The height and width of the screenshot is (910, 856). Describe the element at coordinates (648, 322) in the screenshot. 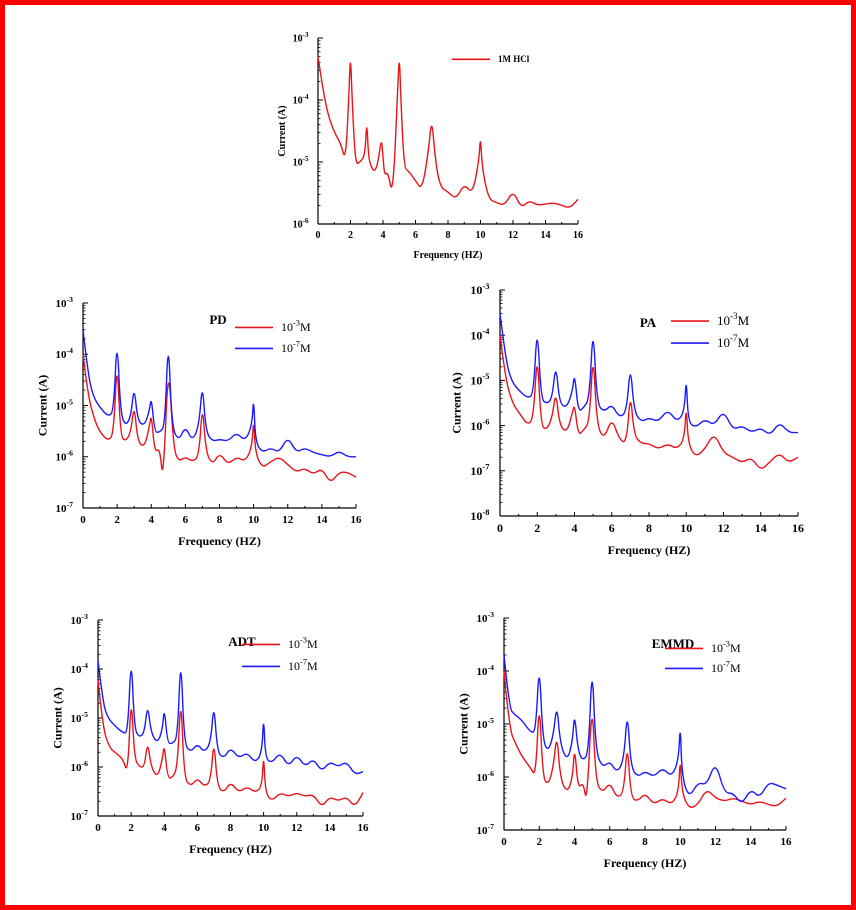

I see `panel-title: PA` at that location.